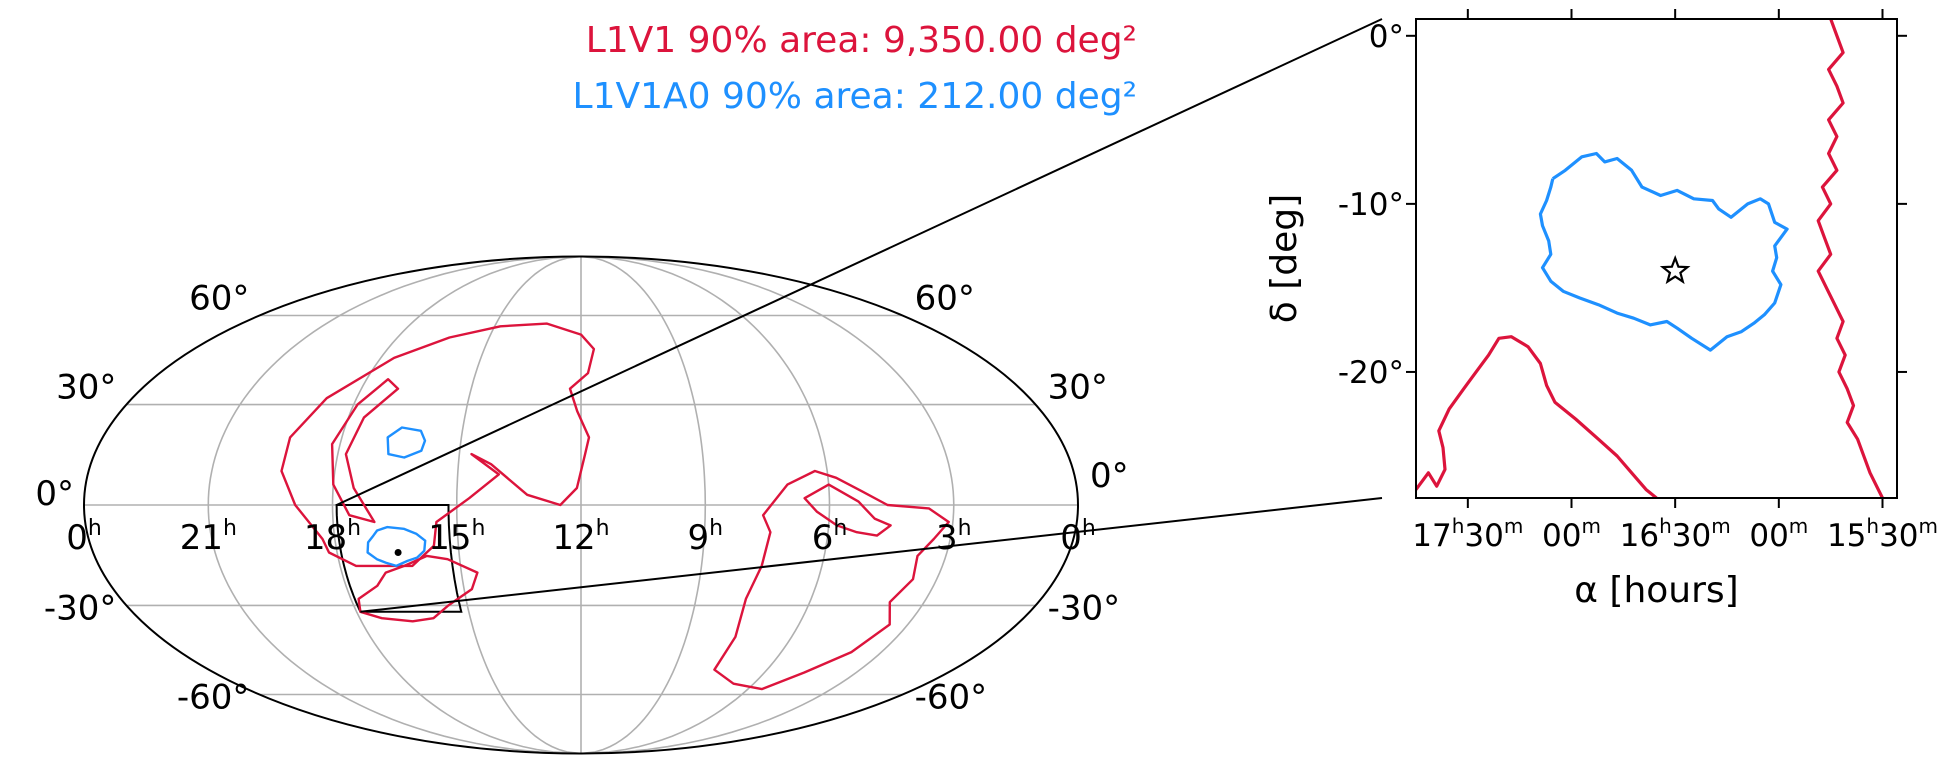  What do you see at coordinates (456, 537) in the screenshot?
I see `ra-tick-label: 15h` at bounding box center [456, 537].